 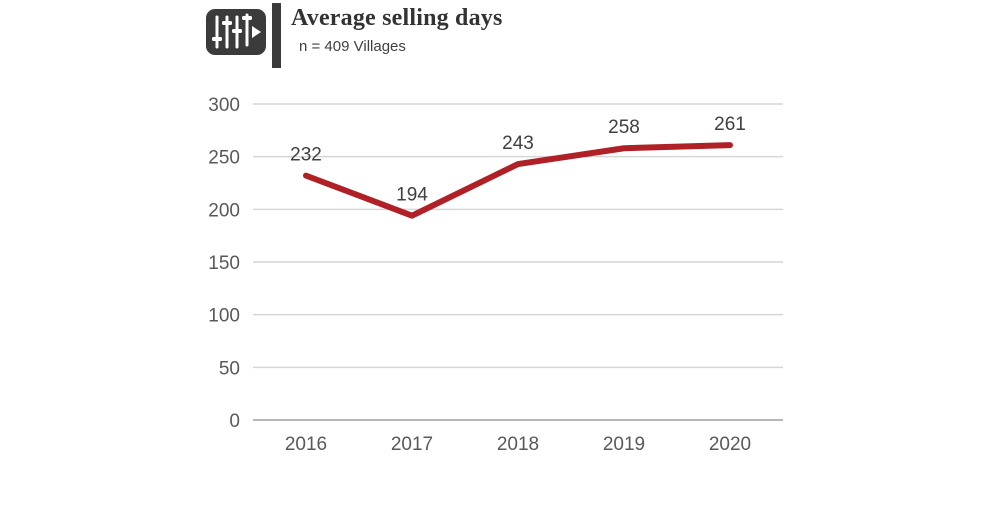 What do you see at coordinates (518, 180) in the screenshot?
I see `series-line` at bounding box center [518, 180].